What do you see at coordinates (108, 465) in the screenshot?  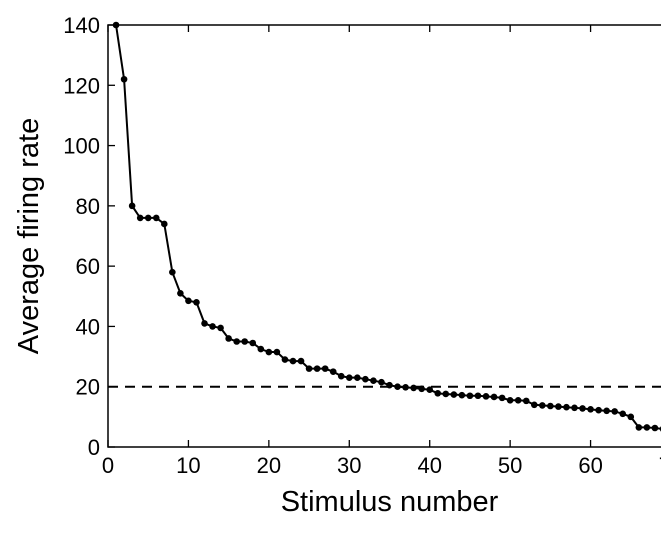 I see `x-tick-label: 0` at bounding box center [108, 465].